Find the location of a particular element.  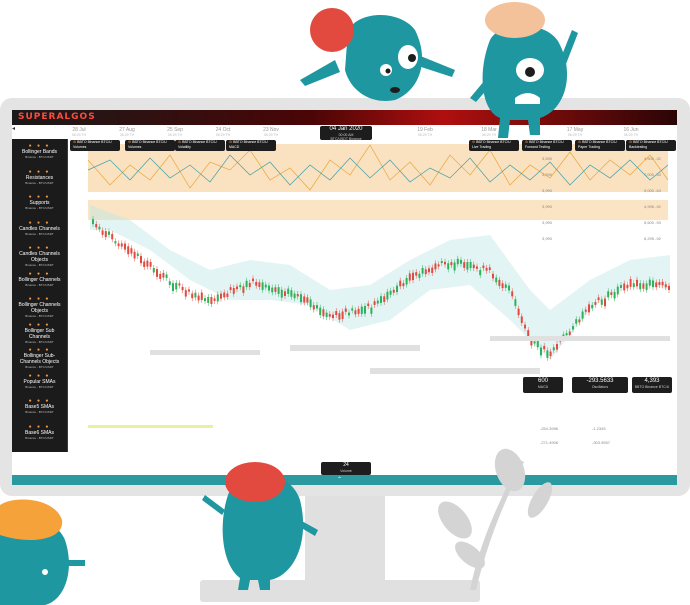

indicator-readout: 4,393 BBTO Binance BTC/U is located at coordinates (652, 385).